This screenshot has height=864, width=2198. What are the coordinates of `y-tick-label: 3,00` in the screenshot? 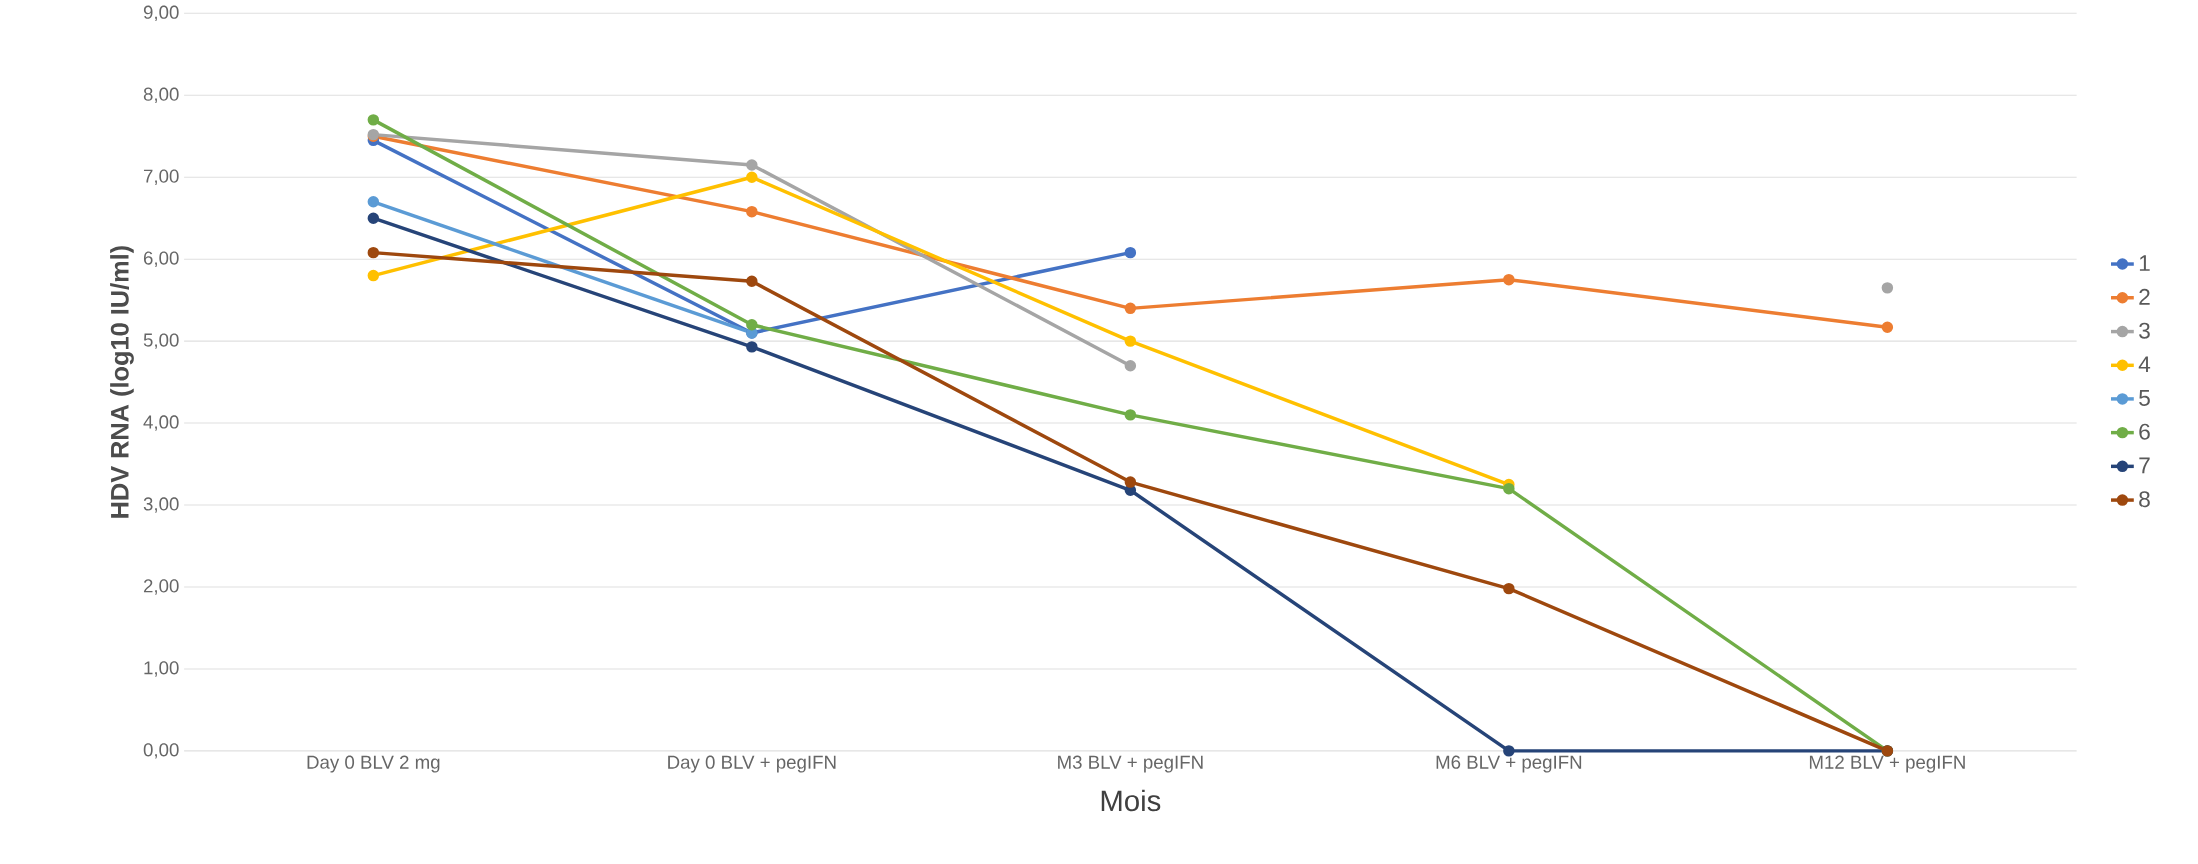 It's located at (161, 505).